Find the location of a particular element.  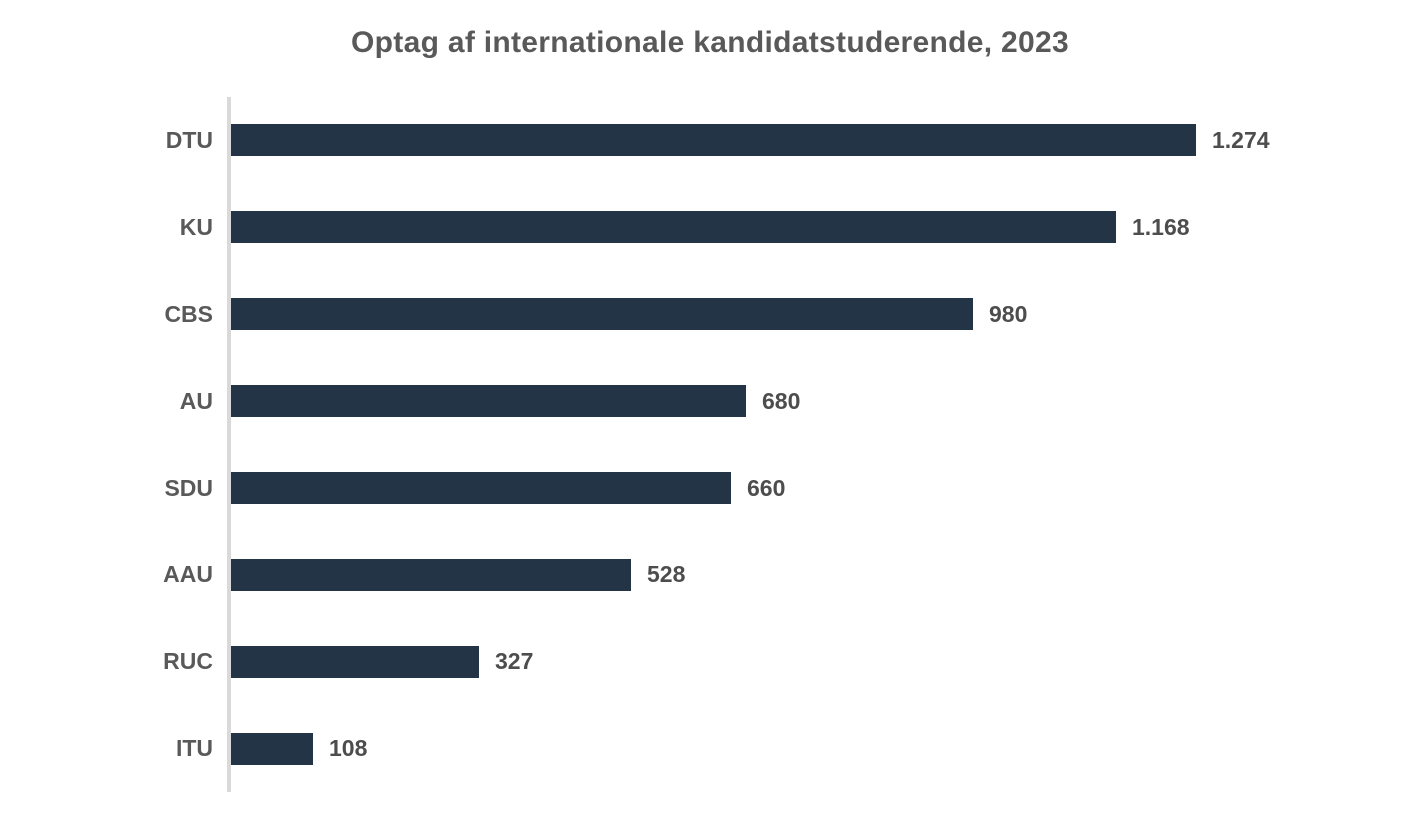

category-label: RUC is located at coordinates (188, 661).